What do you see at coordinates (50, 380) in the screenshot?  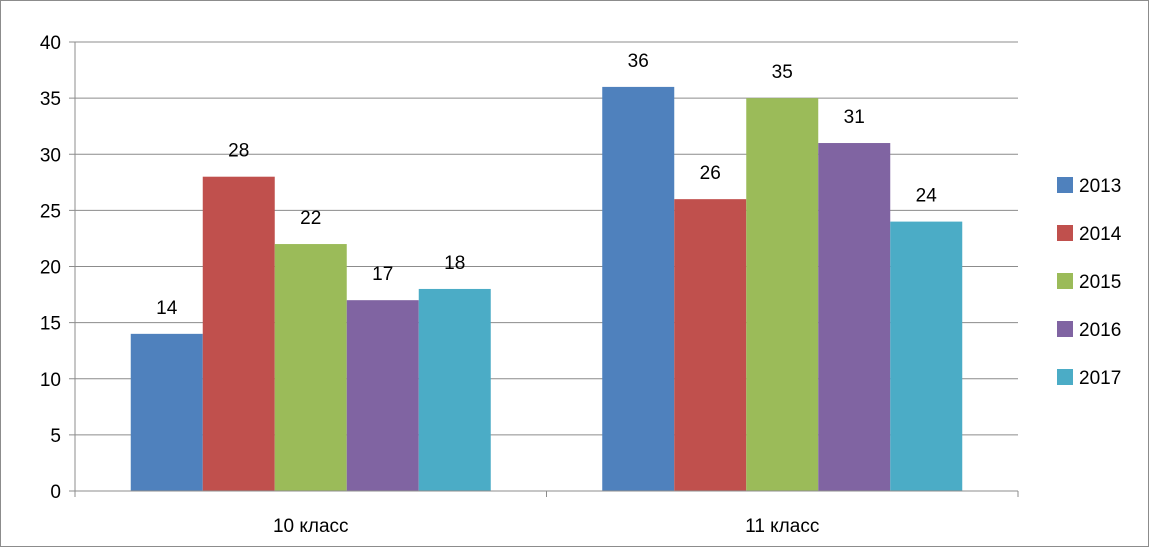 I see `y-tick-label: 10` at bounding box center [50, 380].